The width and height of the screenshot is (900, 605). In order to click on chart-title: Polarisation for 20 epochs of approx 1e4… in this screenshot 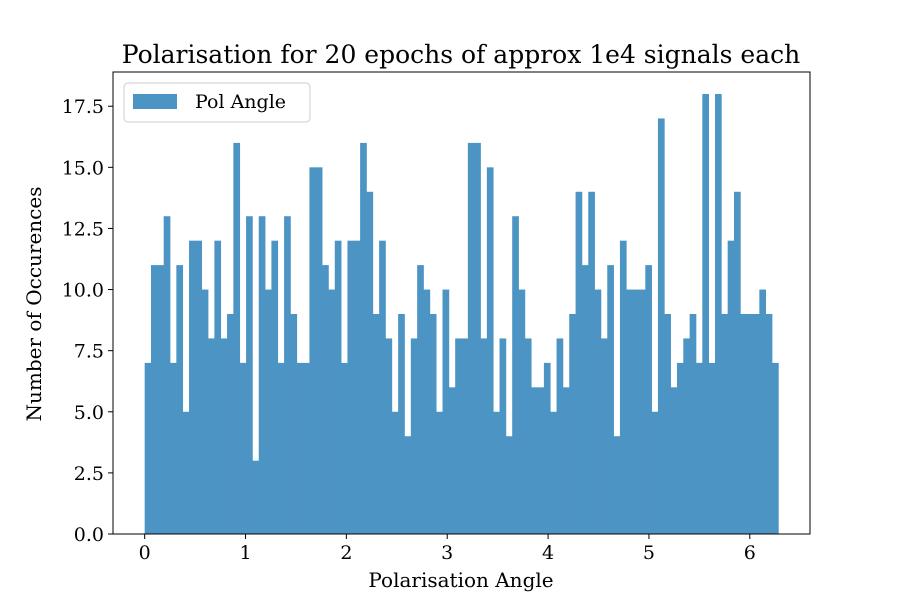, I will do `click(461, 54)`.